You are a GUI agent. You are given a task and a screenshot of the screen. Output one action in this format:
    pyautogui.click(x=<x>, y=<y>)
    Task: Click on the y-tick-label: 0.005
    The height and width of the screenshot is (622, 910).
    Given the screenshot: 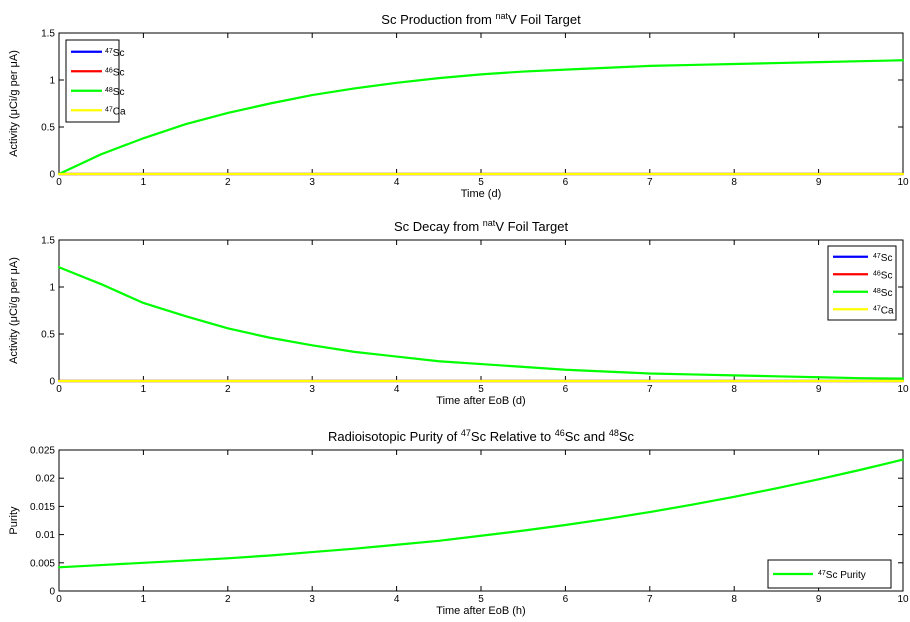 What is the action you would take?
    pyautogui.click(x=42, y=563)
    